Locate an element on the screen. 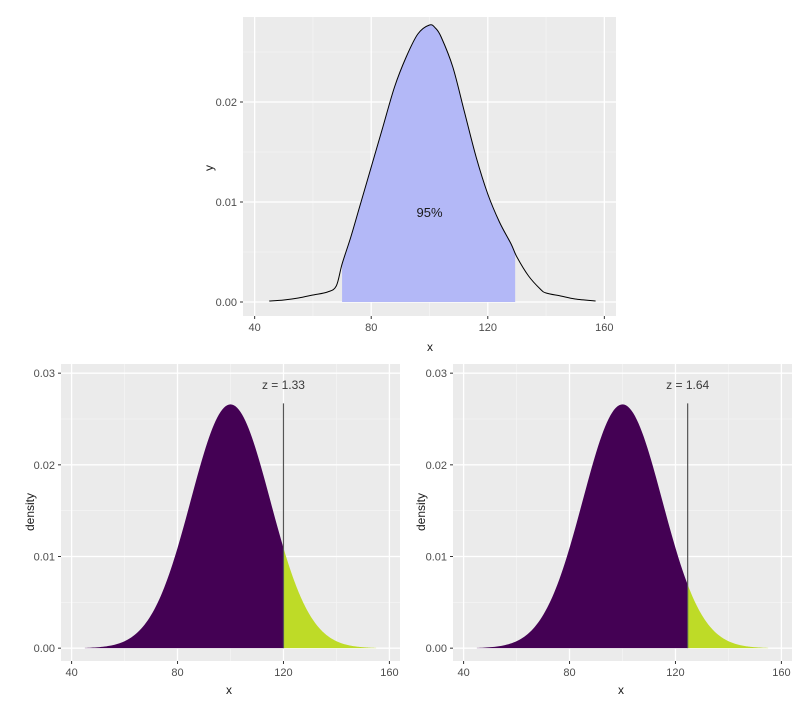 The image size is (812, 703). y-axis-title: y is located at coordinates (209, 168).